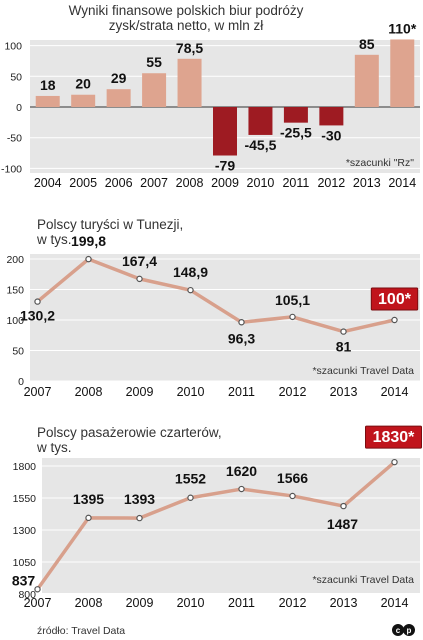 This screenshot has width=423, height=640. I want to click on c2-x-tick: 2014, so click(395, 392).